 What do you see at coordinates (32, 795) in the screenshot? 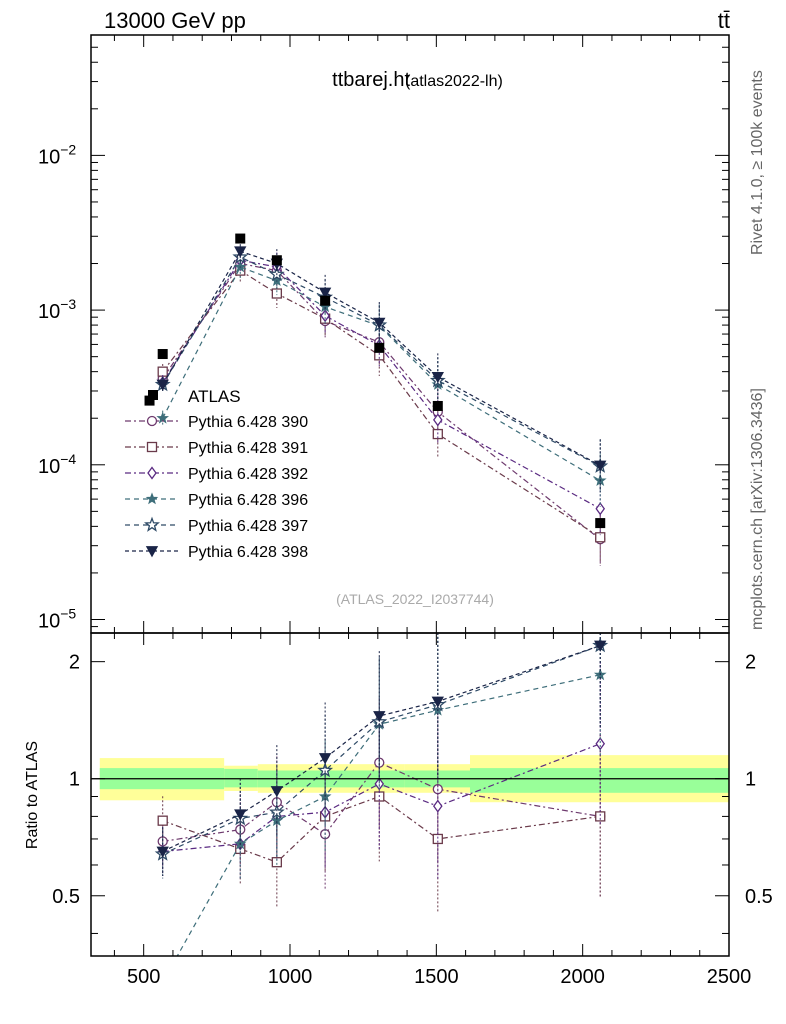
I see `ratio-ylabel: Ratio to ATLAS` at bounding box center [32, 795].